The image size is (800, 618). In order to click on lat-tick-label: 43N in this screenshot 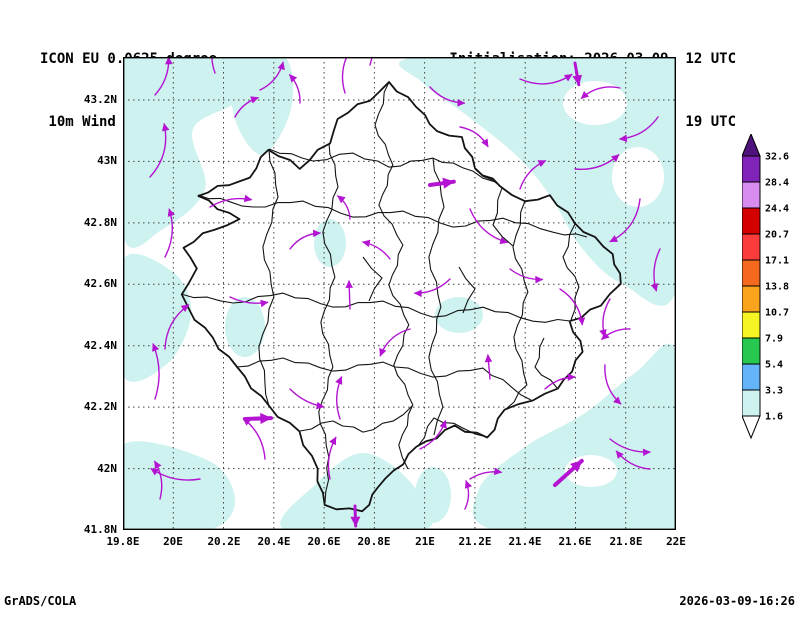, I will do `click(107, 160)`.